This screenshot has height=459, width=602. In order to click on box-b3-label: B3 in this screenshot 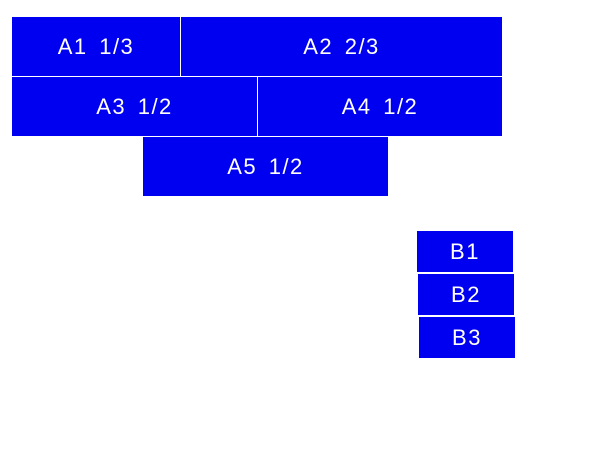, I will do `click(467, 337)`.